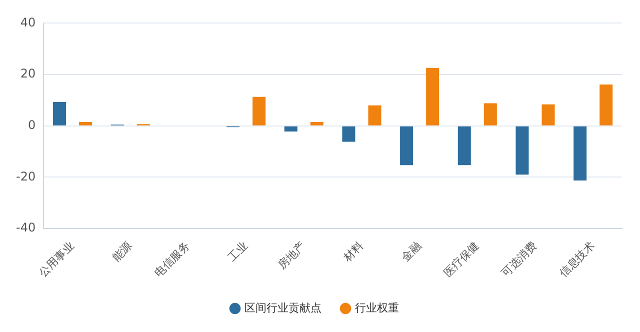 This screenshot has width=640, height=332. I want to click on x-tick-label: 电信服务, so click(172, 259).